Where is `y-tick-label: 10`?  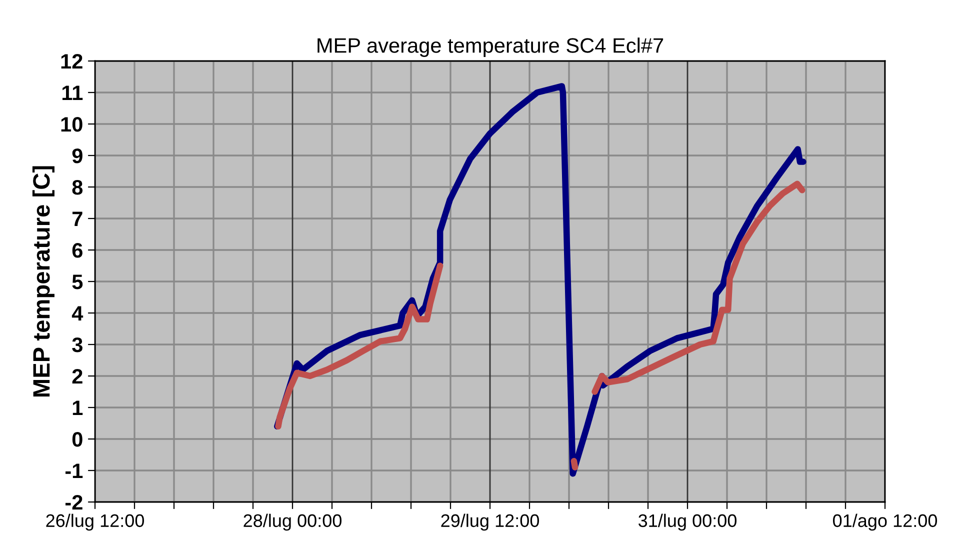
y-tick-label: 10 is located at coordinates (71, 124).